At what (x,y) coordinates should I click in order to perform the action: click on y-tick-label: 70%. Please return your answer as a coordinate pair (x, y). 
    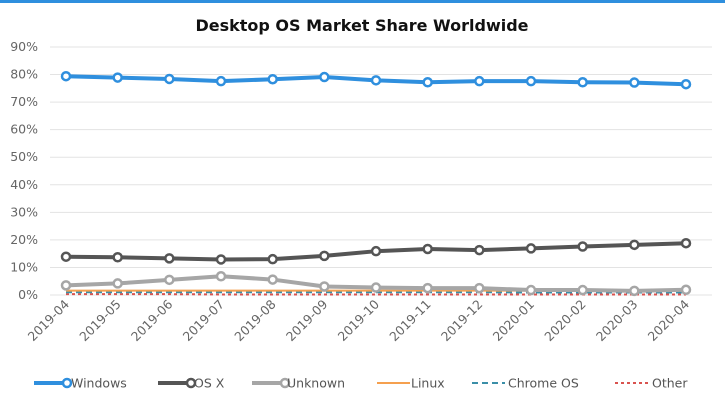
    Looking at the image, I should click on (24, 101).